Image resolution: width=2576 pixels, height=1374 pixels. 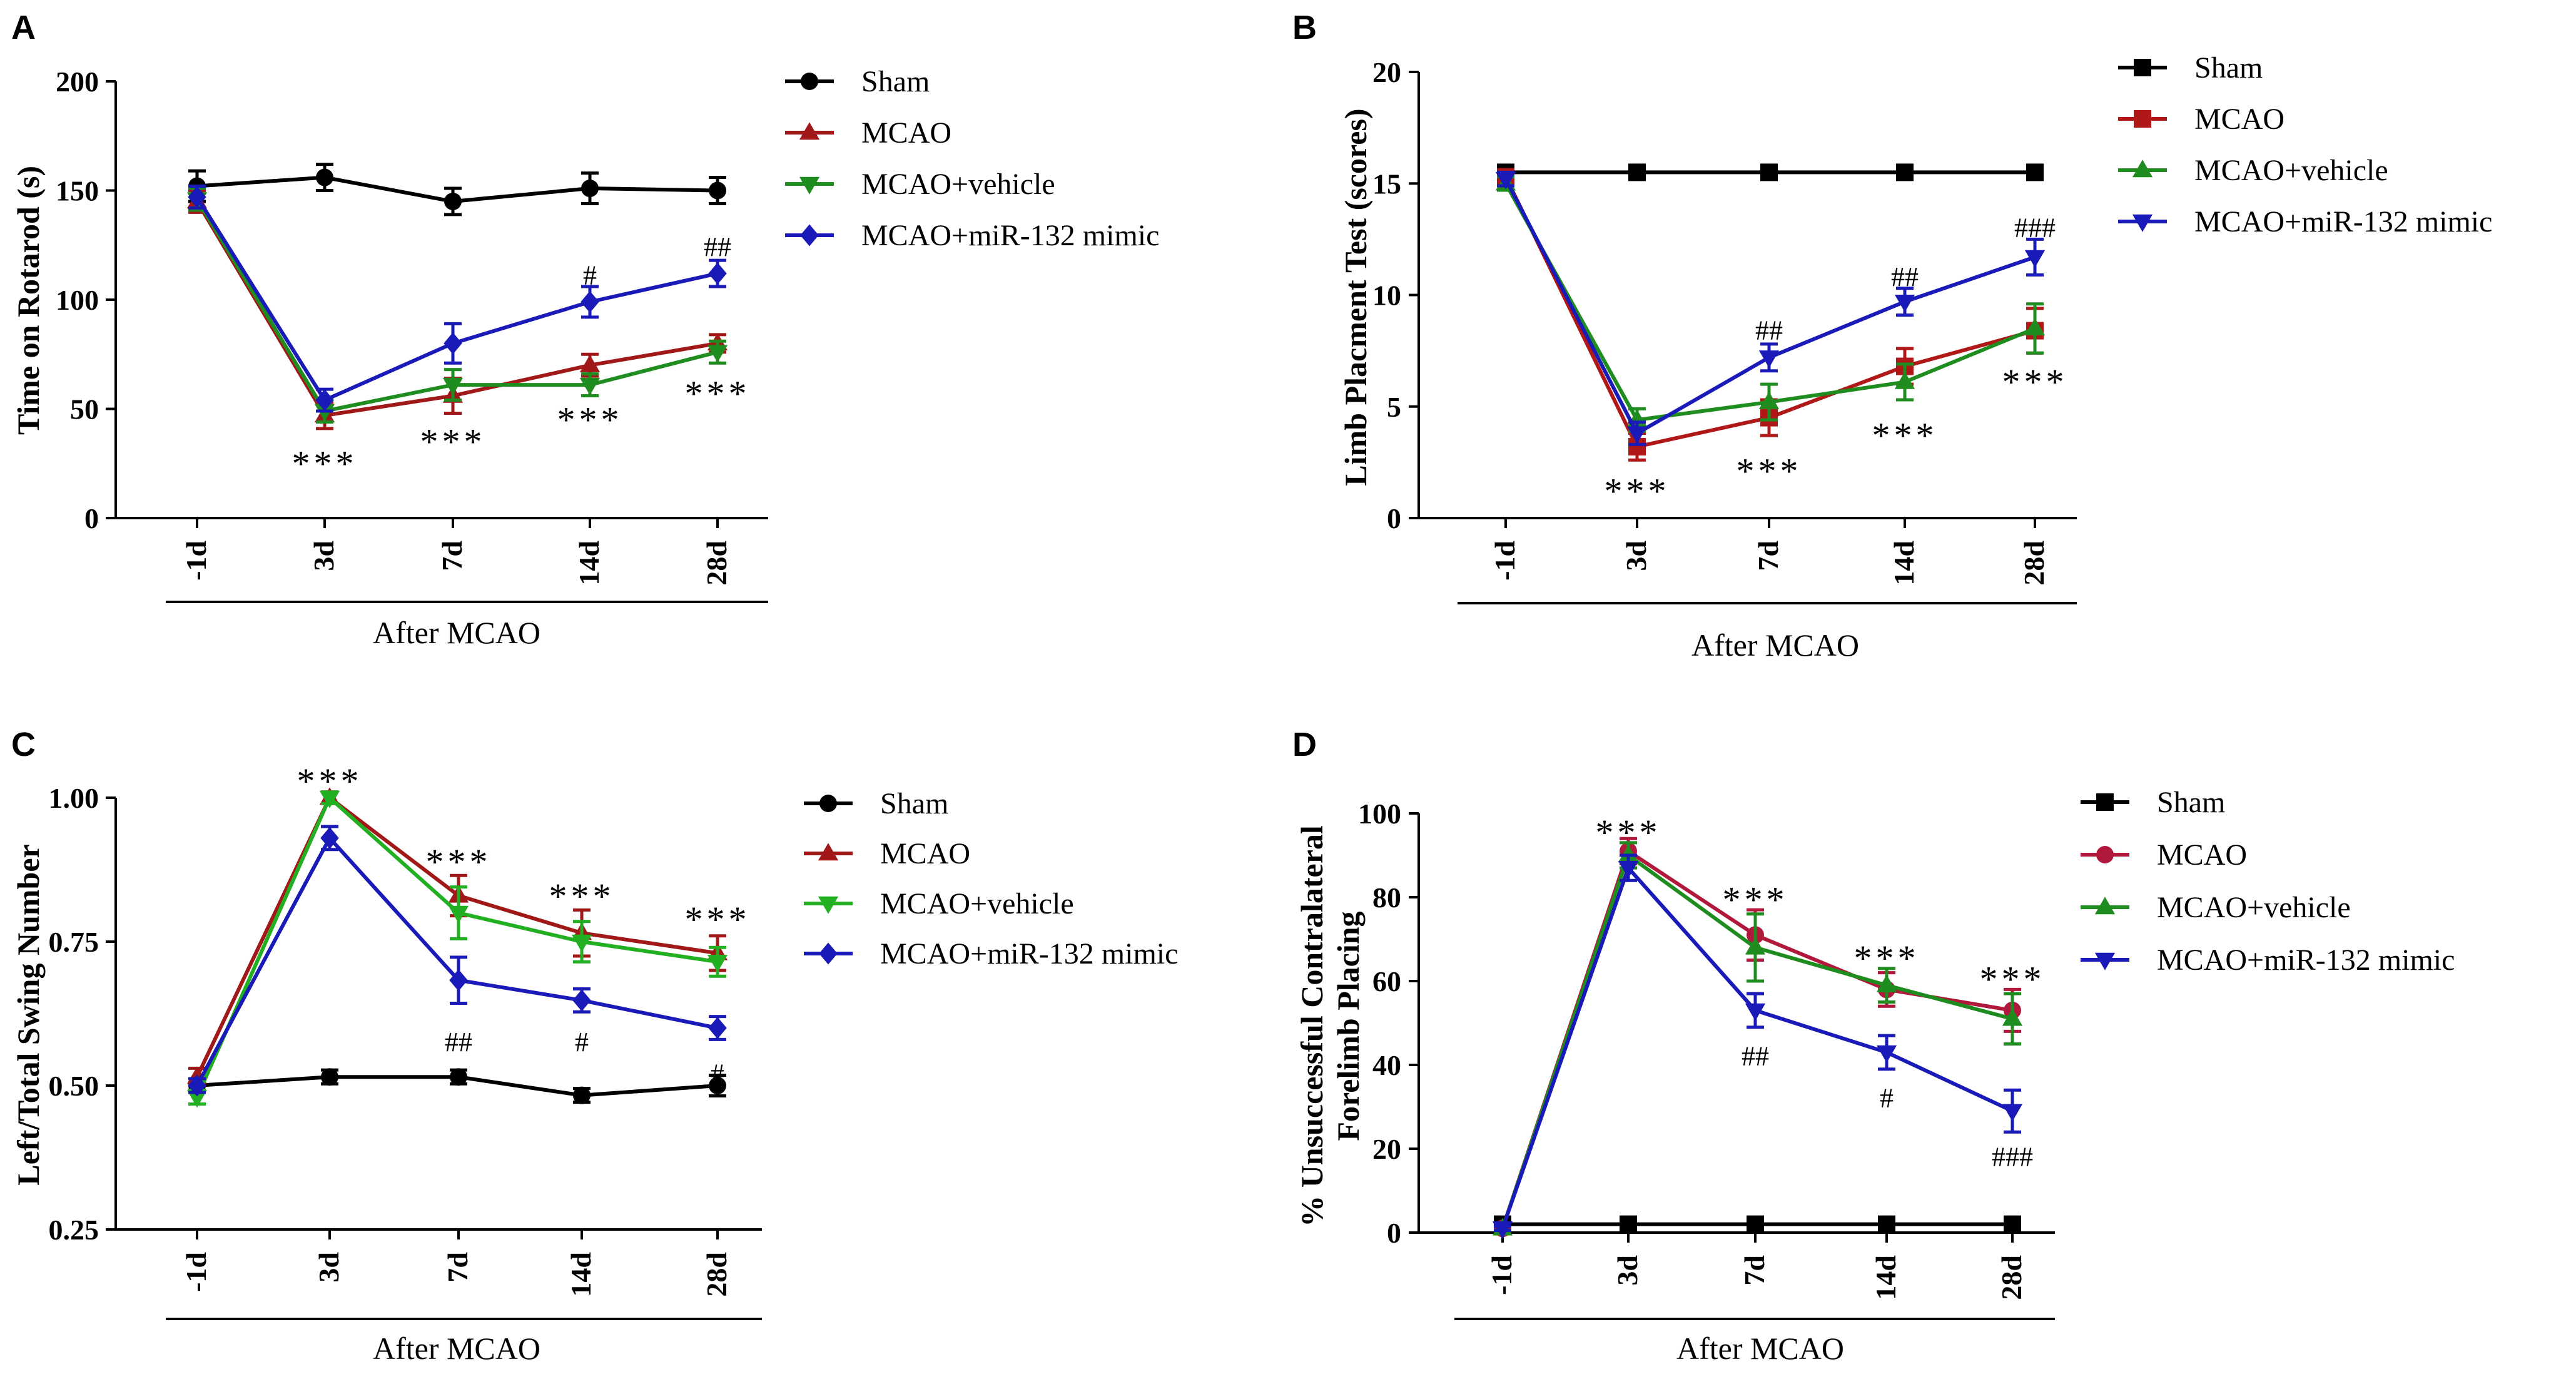 What do you see at coordinates (74, 1230) in the screenshot?
I see `y-tick-label: 0.25` at bounding box center [74, 1230].